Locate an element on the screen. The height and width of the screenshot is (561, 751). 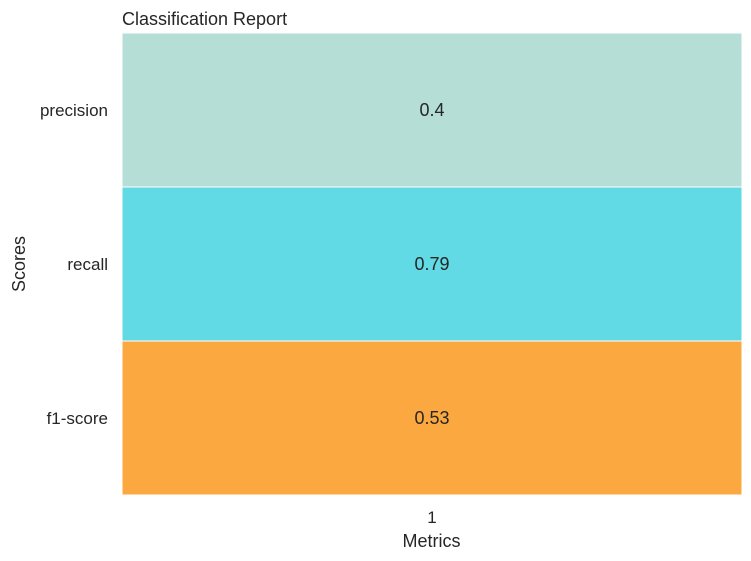
y-tick-label-f1-score: f1-score is located at coordinates (77, 418).